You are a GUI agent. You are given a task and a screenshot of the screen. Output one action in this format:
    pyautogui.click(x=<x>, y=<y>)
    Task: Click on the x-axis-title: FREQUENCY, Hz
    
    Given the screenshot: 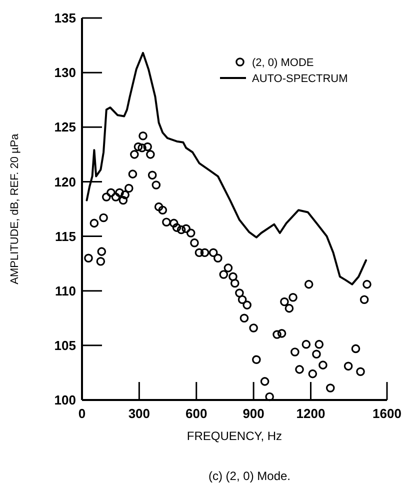 What is the action you would take?
    pyautogui.click(x=234, y=436)
    